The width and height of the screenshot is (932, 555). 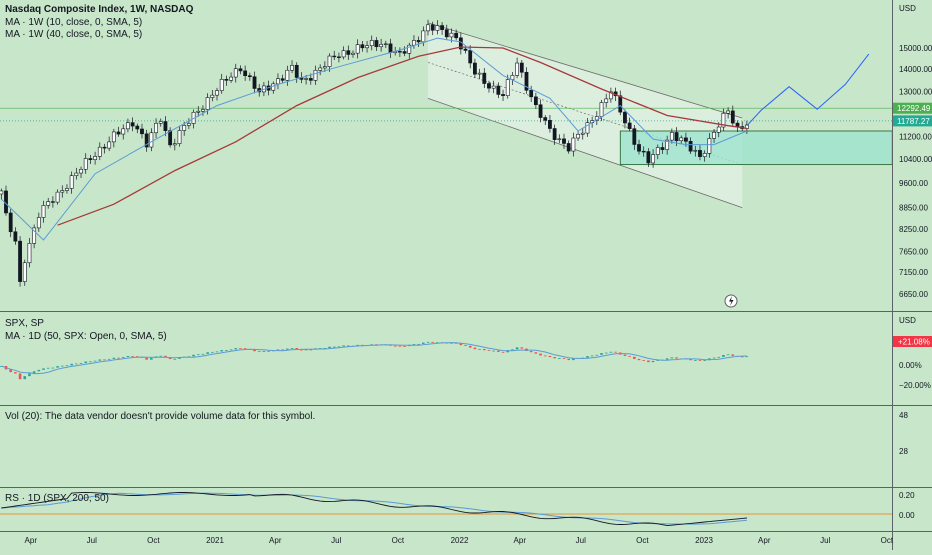 I want to click on spx-ma-line, so click(x=374, y=358).